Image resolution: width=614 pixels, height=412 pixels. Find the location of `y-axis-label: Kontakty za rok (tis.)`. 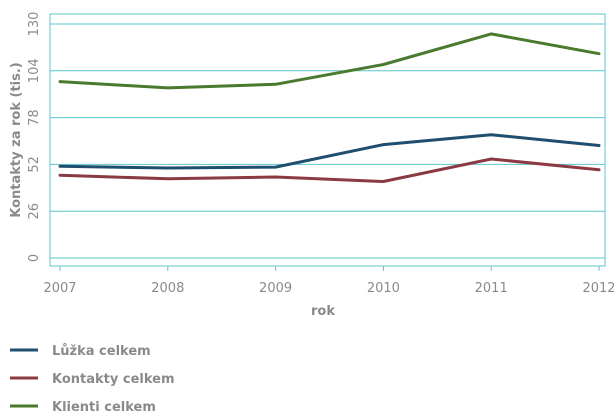

y-axis-label: Kontakty za rok (tis.) is located at coordinates (16, 140).